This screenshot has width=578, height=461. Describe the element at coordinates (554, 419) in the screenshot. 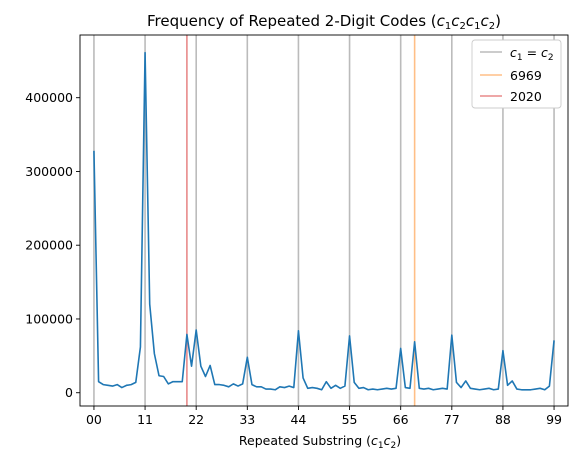

I see `x-tick-label: 99` at that location.